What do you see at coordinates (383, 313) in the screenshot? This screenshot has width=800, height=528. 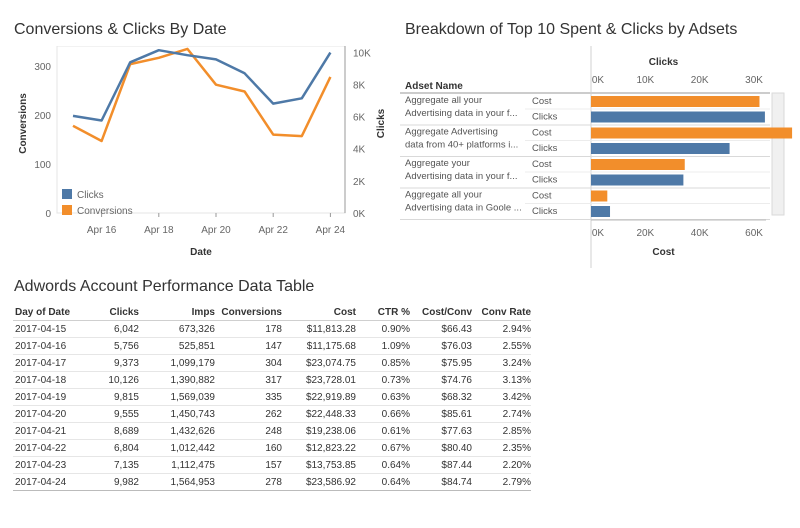 I see `column-header: CTR %` at bounding box center [383, 313].